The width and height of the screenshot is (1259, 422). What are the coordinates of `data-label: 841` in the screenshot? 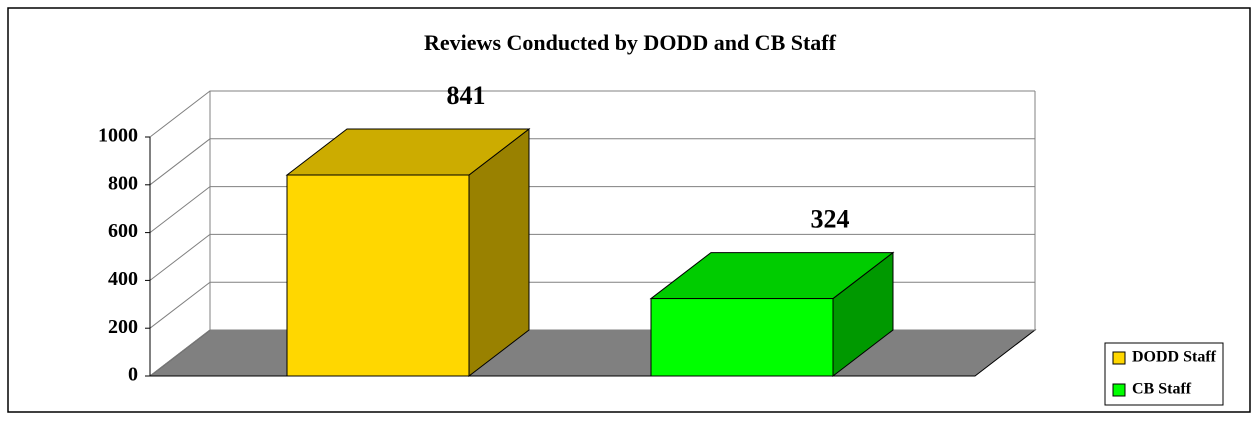 It's located at (466, 95).